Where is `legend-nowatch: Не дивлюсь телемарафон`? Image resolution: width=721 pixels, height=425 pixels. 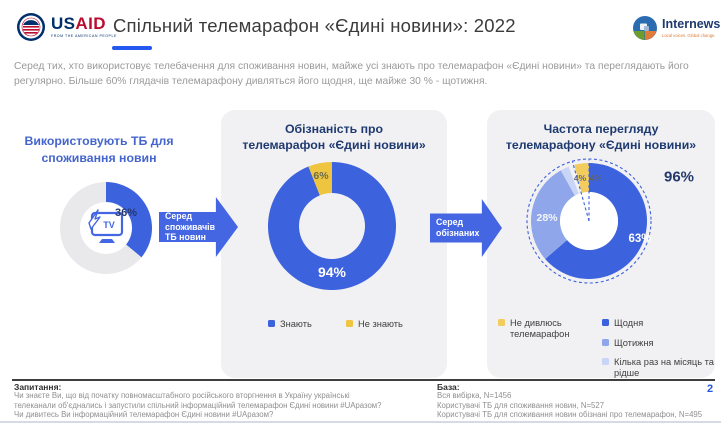
legend-nowatch: Не дивлюсь телемарафон is located at coordinates (533, 328).